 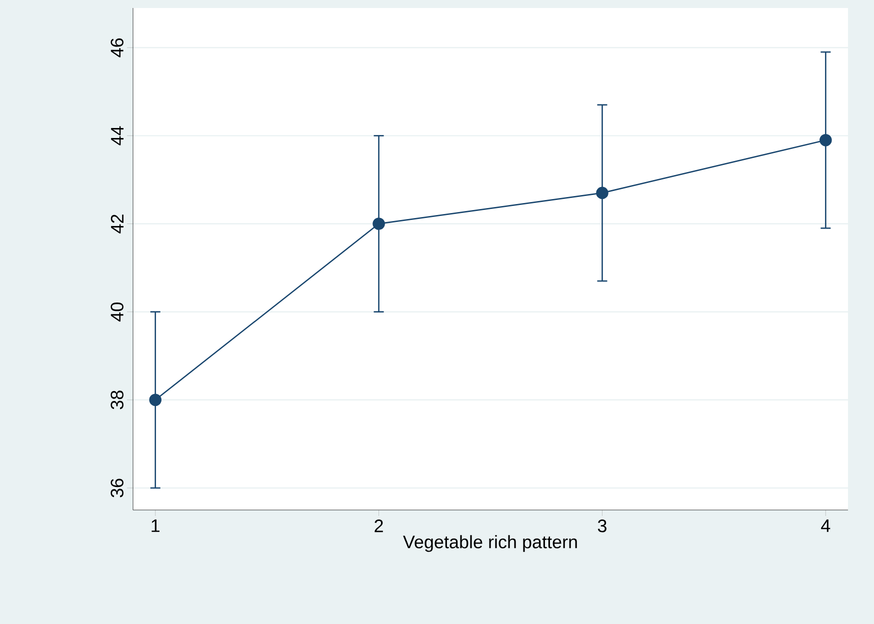 I want to click on x-axis-title: Vegetable rich pattern, so click(x=490, y=543).